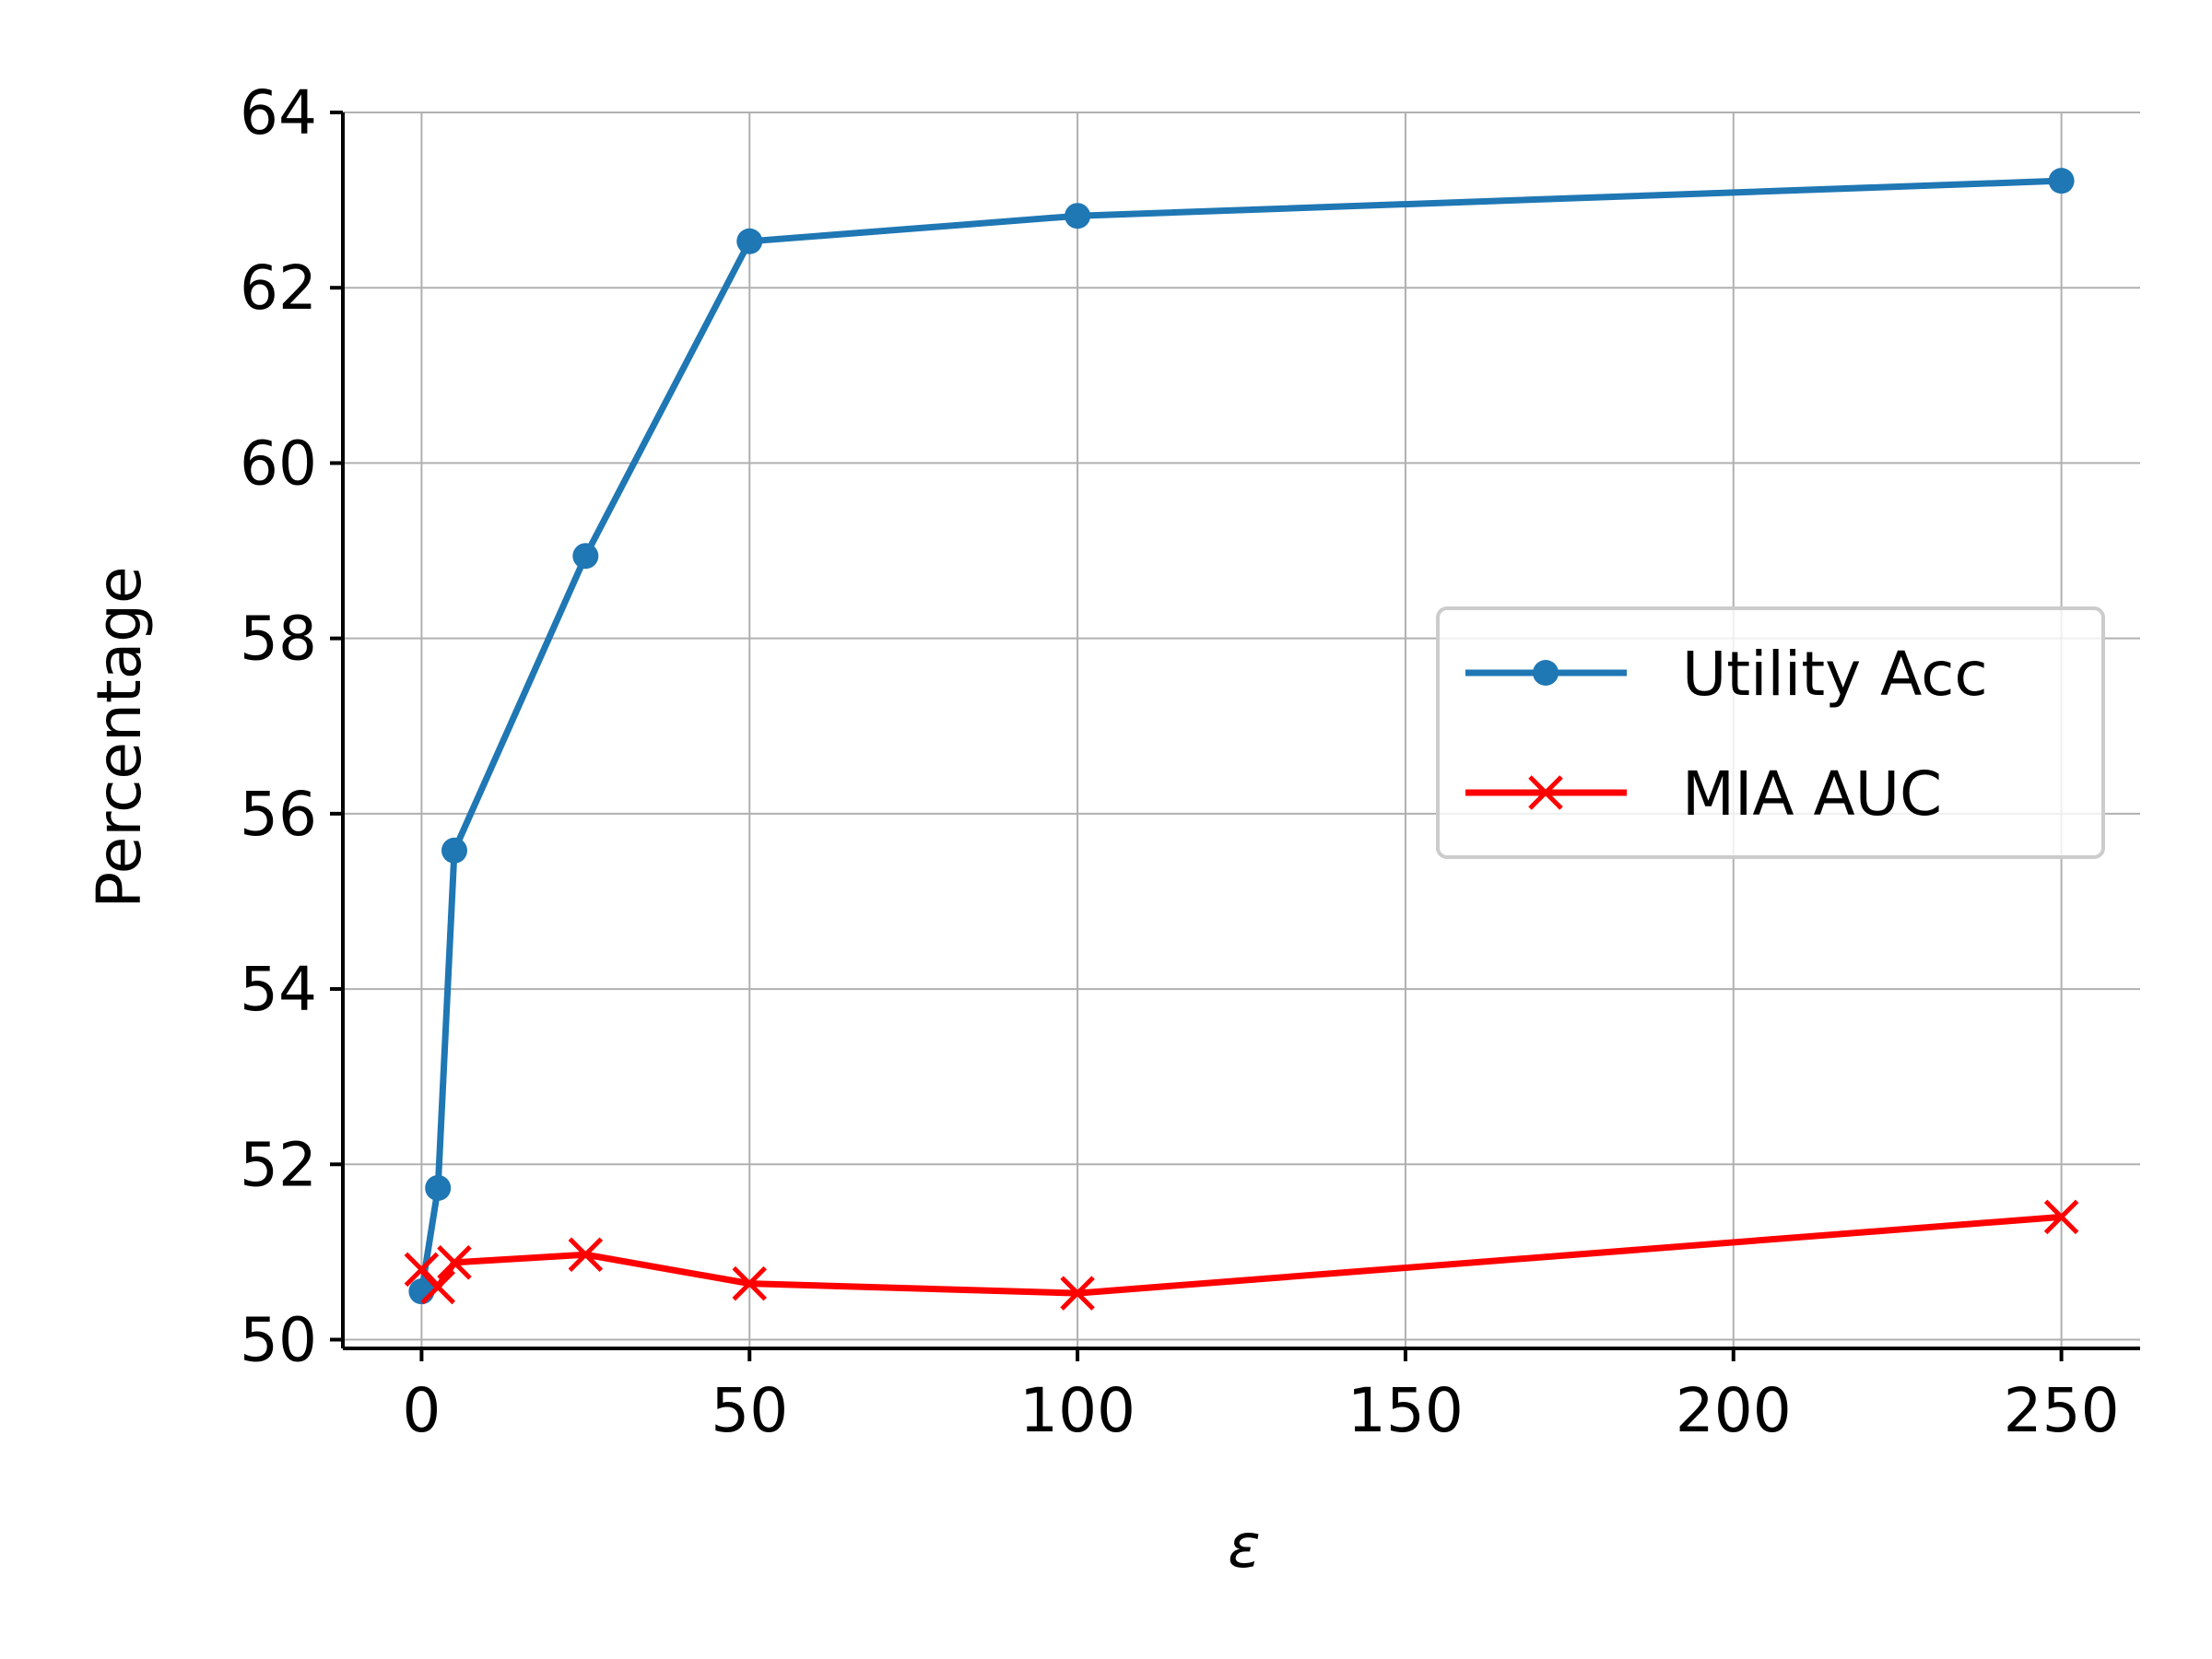 The width and height of the screenshot is (2212, 1659). What do you see at coordinates (2062, 1410) in the screenshot?
I see `x-tick-label: 250` at bounding box center [2062, 1410].